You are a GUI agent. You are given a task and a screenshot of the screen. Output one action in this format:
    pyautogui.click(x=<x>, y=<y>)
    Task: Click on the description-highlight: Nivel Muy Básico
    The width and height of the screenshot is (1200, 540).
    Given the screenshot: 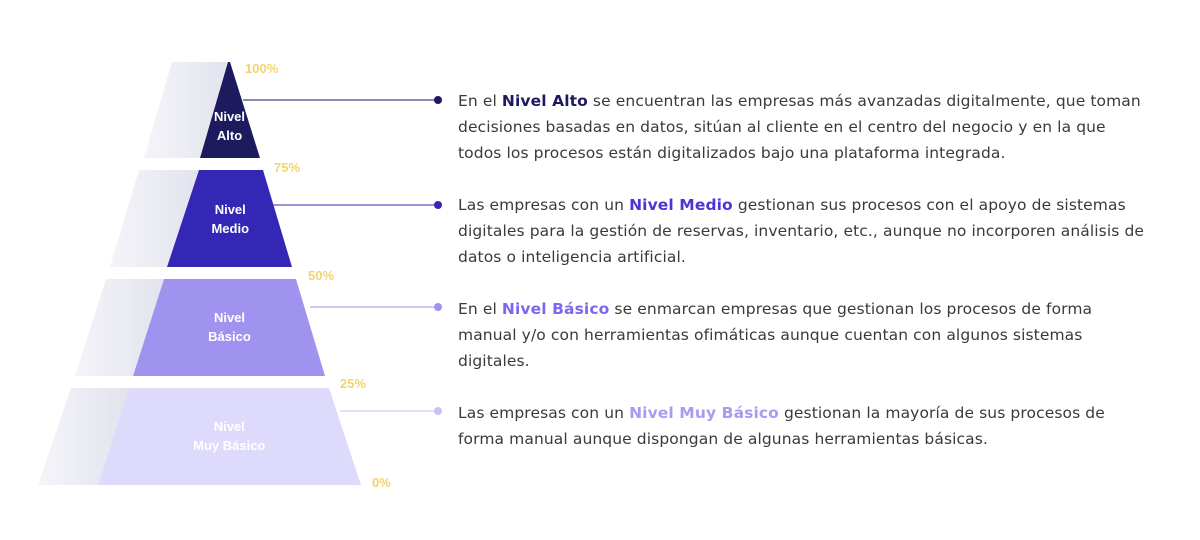 What is the action you would take?
    pyautogui.click(x=704, y=413)
    